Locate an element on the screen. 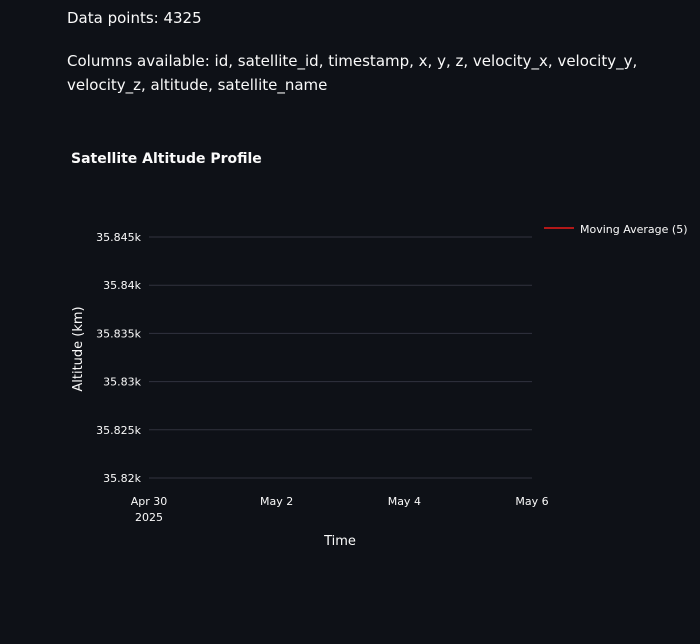 The width and height of the screenshot is (700, 644). x-tick-label: May 4 is located at coordinates (404, 501).